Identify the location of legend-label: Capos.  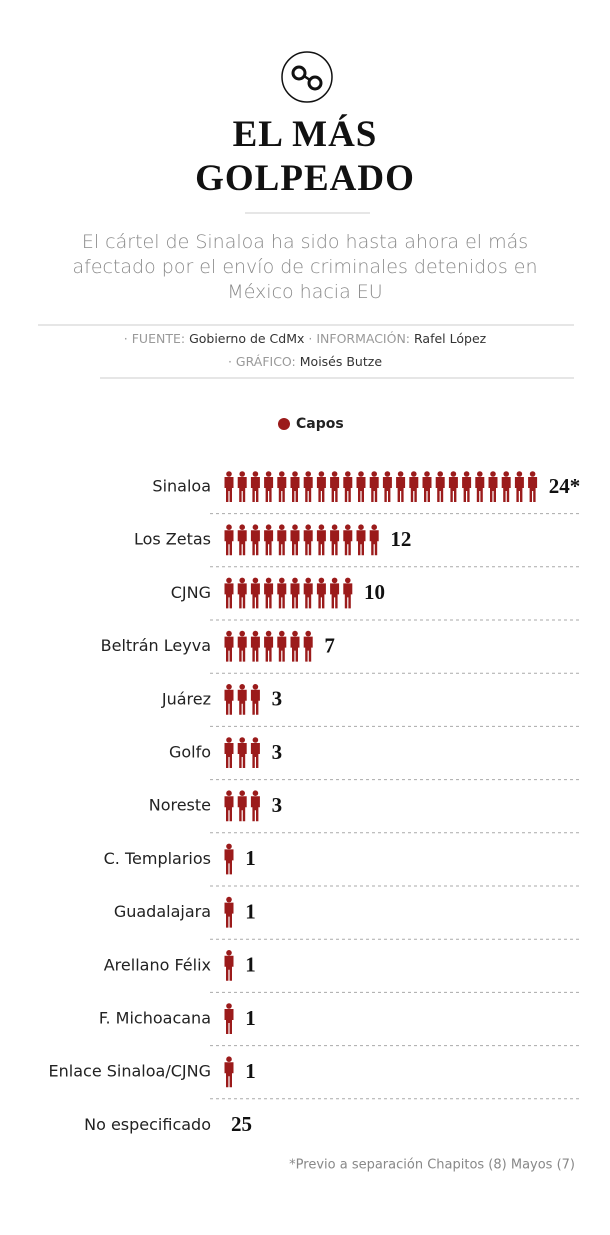
(320, 424).